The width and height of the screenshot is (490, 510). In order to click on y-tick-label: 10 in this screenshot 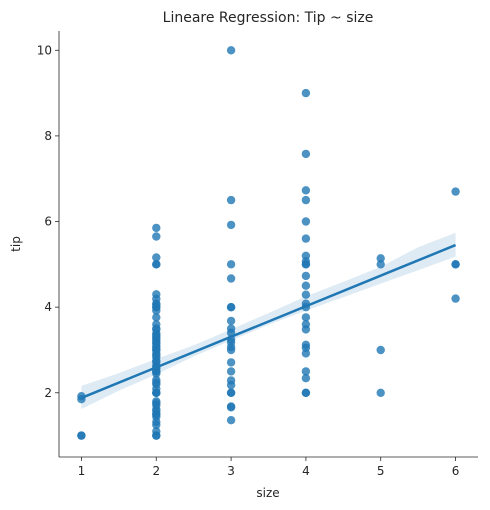, I will do `click(44, 50)`.